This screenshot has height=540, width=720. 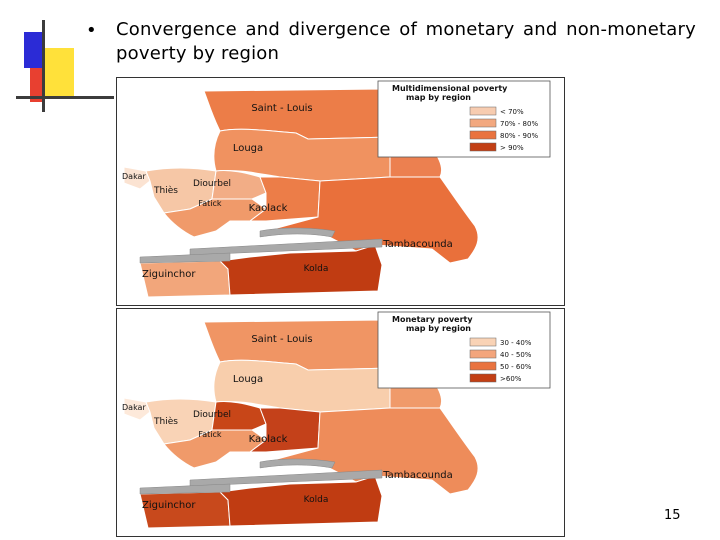 What do you see at coordinates (512, 148) in the screenshot?
I see `legend-label: > 90%` at bounding box center [512, 148].